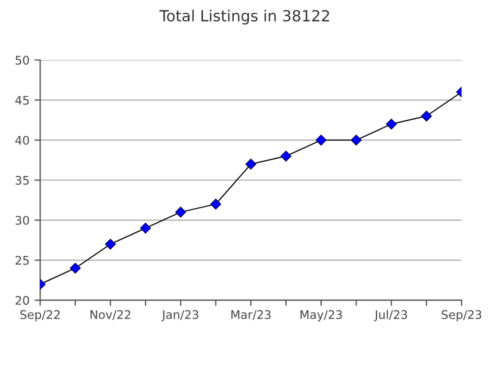  I want to click on x-tick-label: Nov/22, so click(110, 315).